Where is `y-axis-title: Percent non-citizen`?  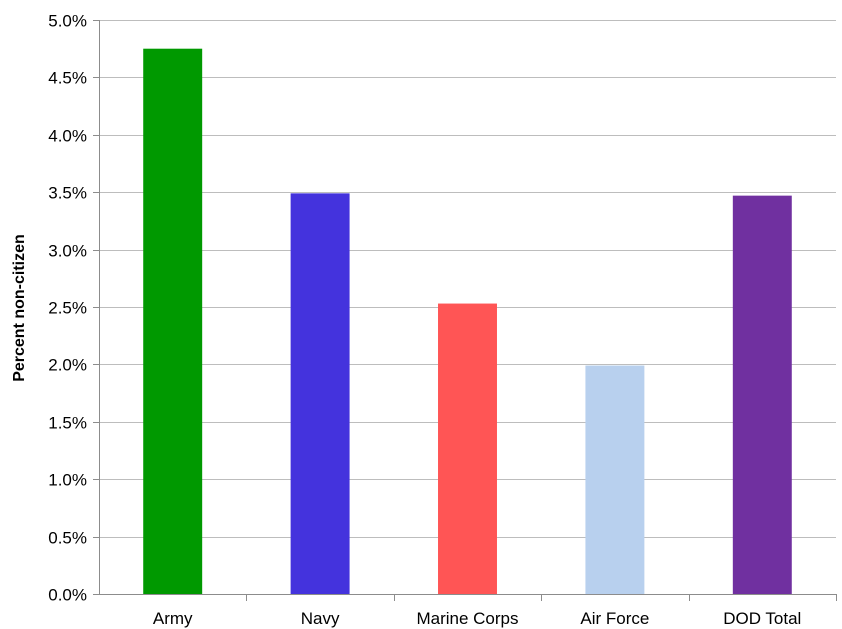
y-axis-title: Percent non-citizen is located at coordinates (19, 308).